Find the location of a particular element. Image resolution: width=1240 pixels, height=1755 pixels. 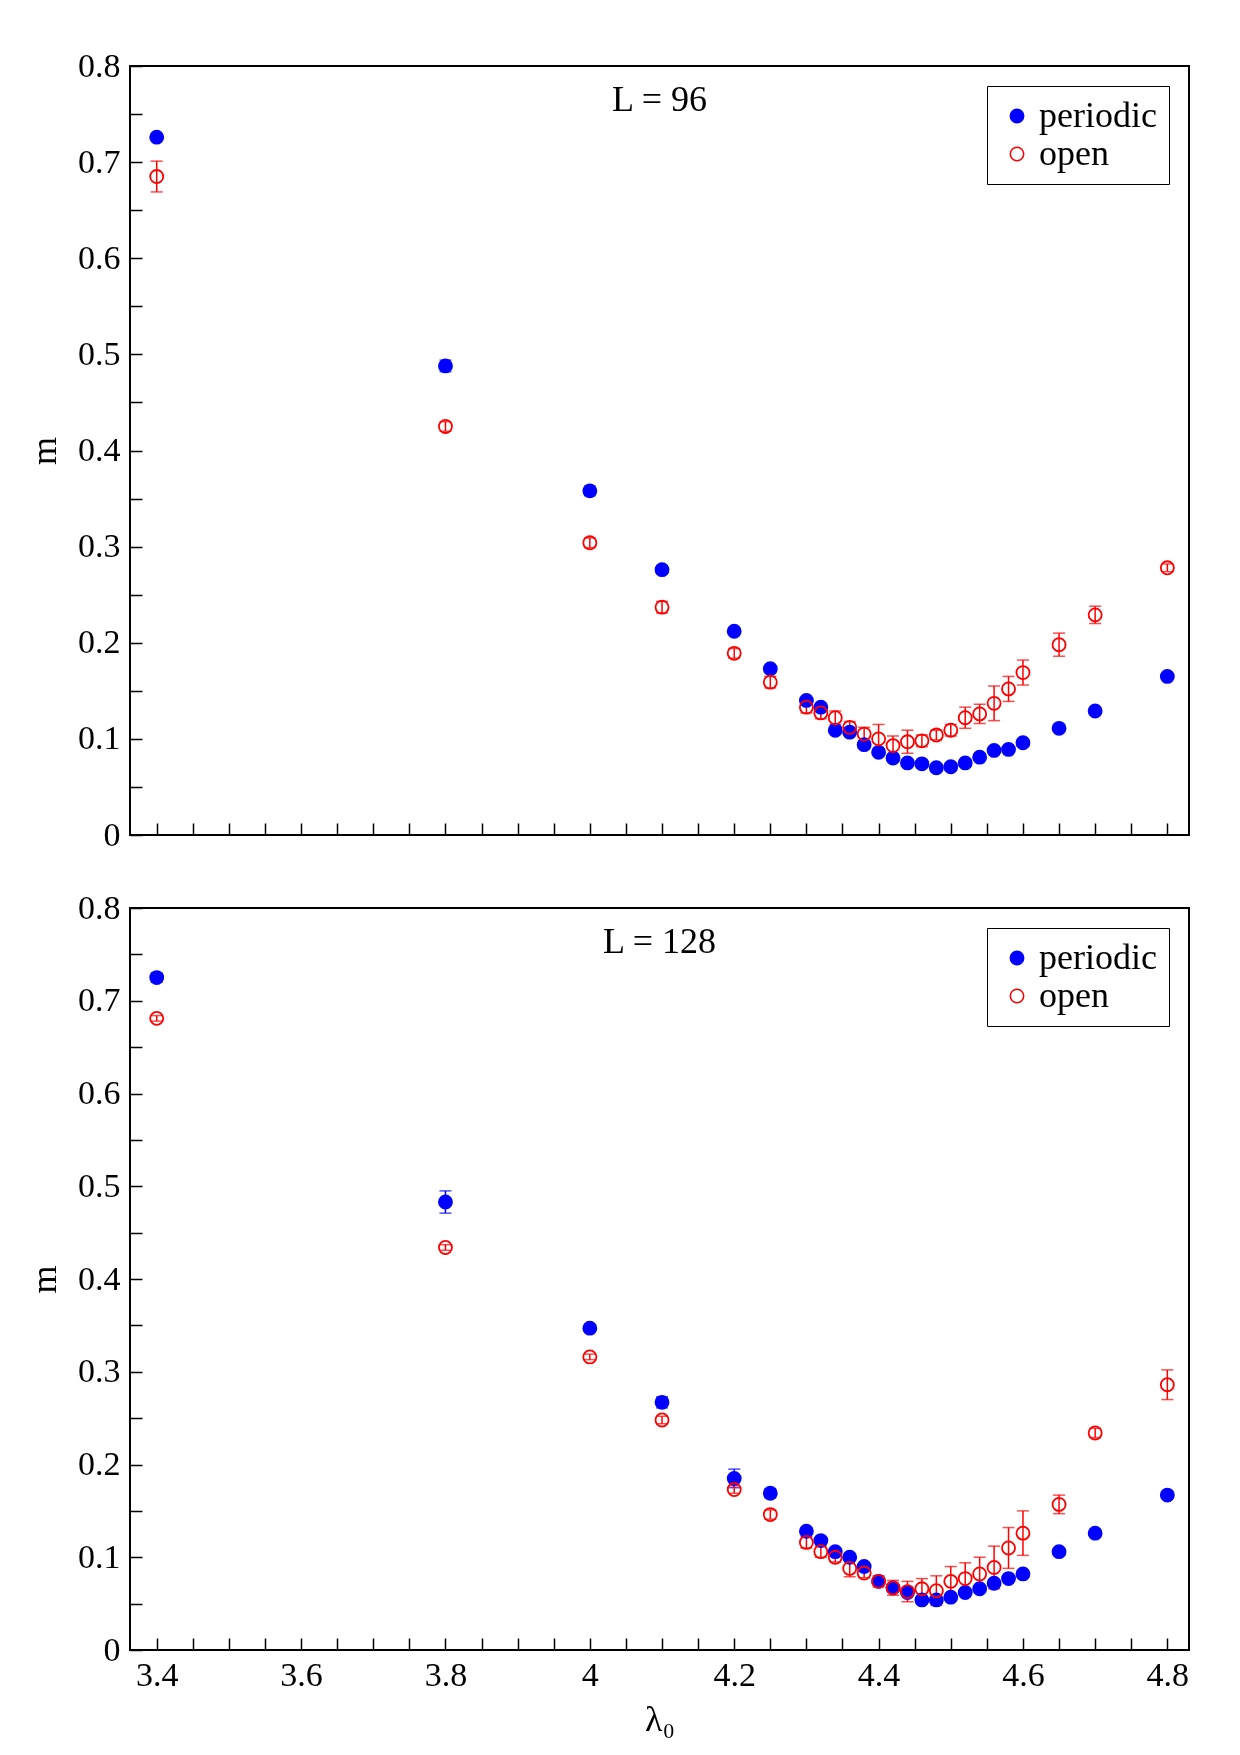

x-tick-label: 4.4 is located at coordinates (879, 1674).